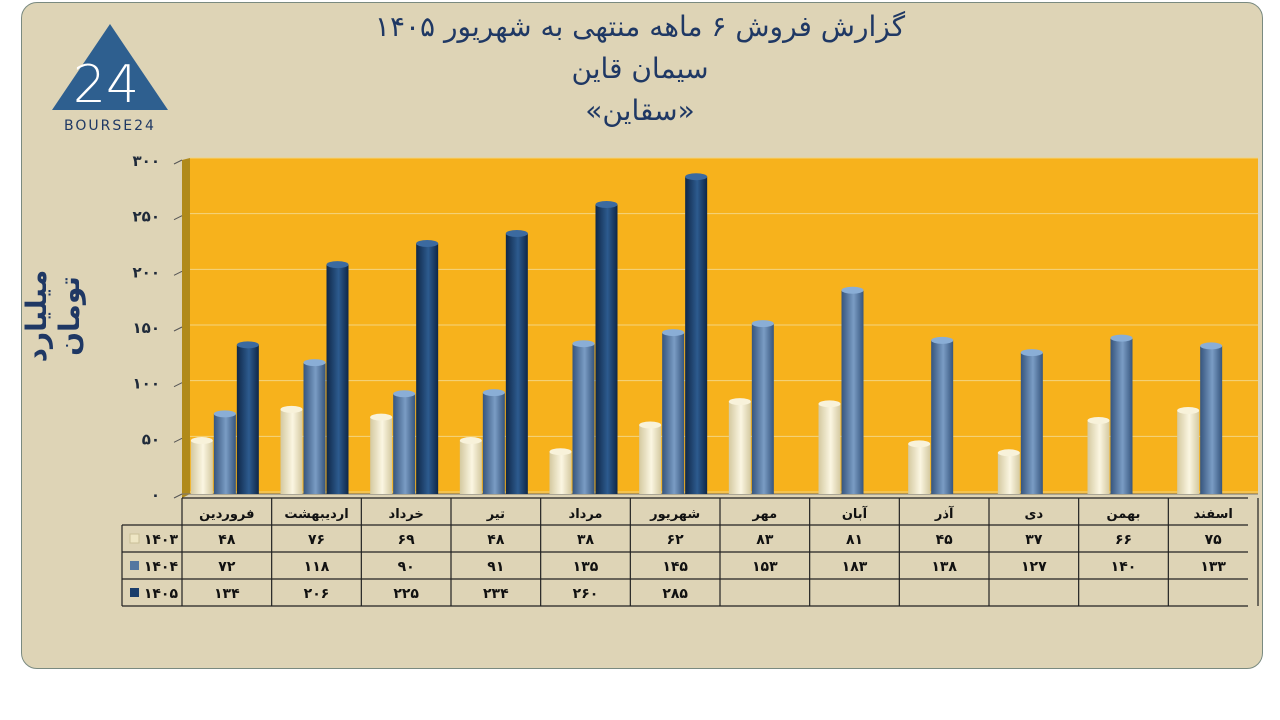  Describe the element at coordinates (186, 328) in the screenshot. I see `plot-side-wall` at that location.